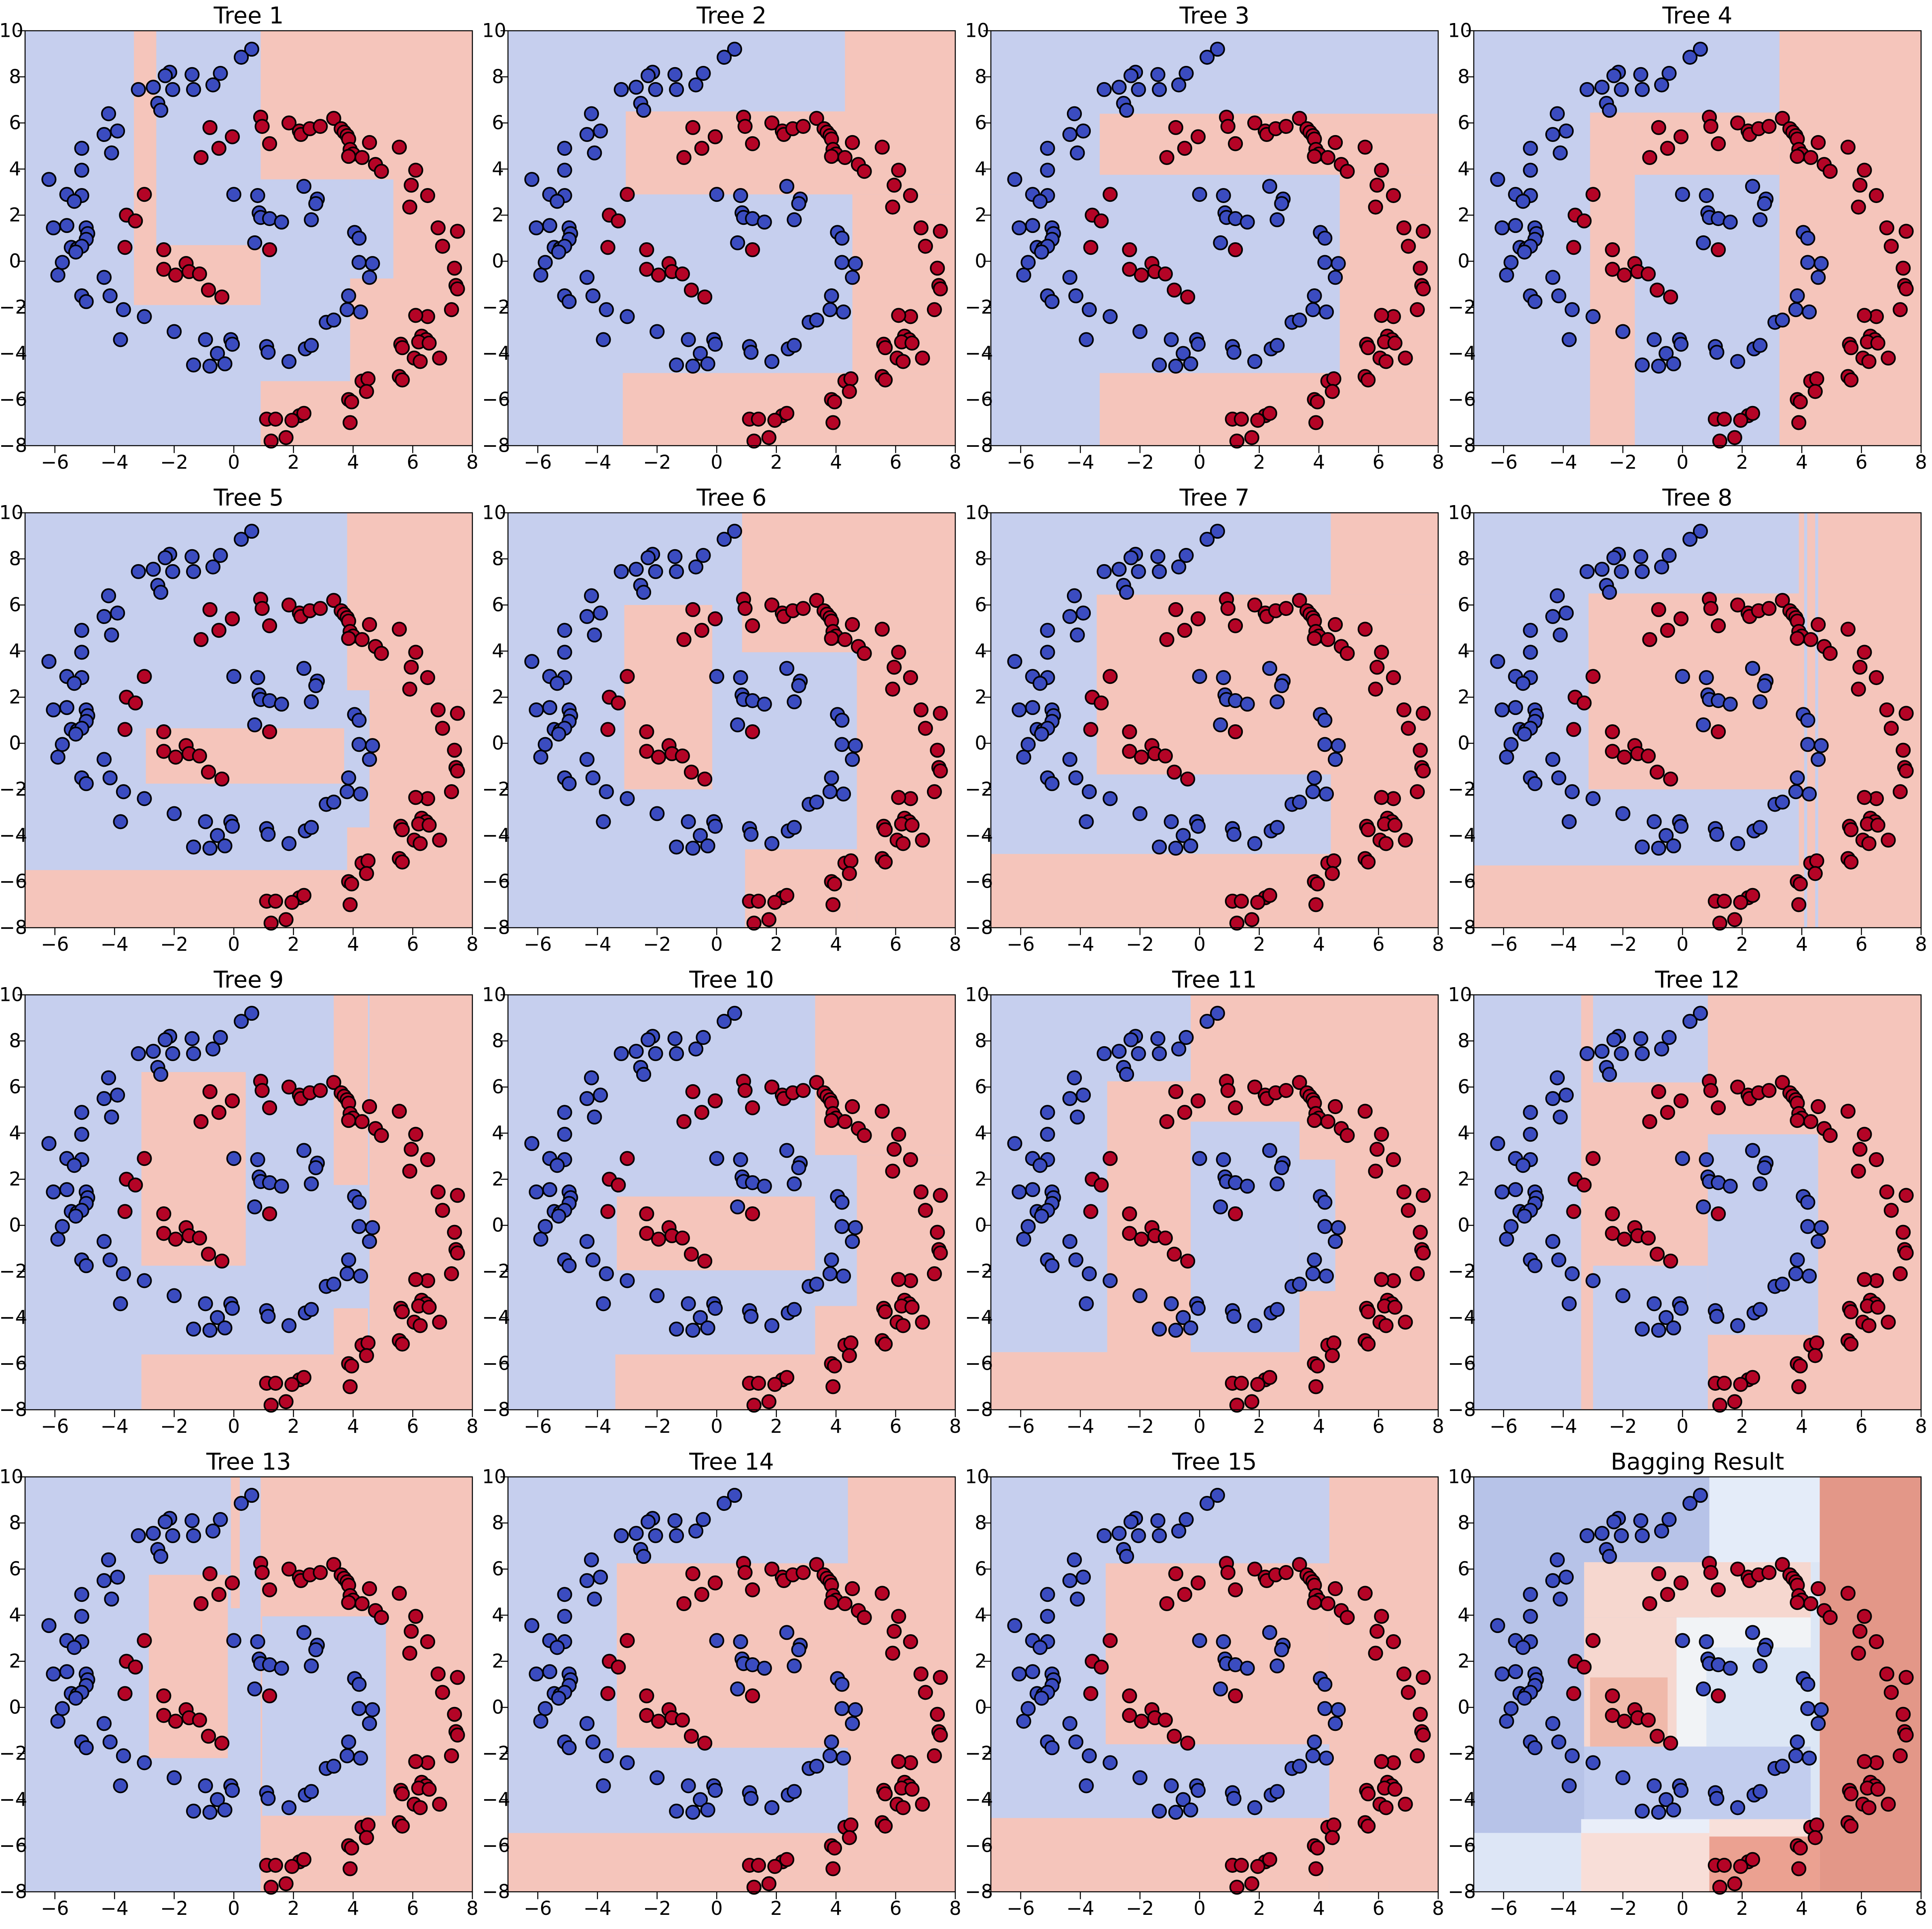 This screenshot has width=1932, height=1929. Describe the element at coordinates (1623, 1426) in the screenshot. I see `x-tick-label: −2` at that location.